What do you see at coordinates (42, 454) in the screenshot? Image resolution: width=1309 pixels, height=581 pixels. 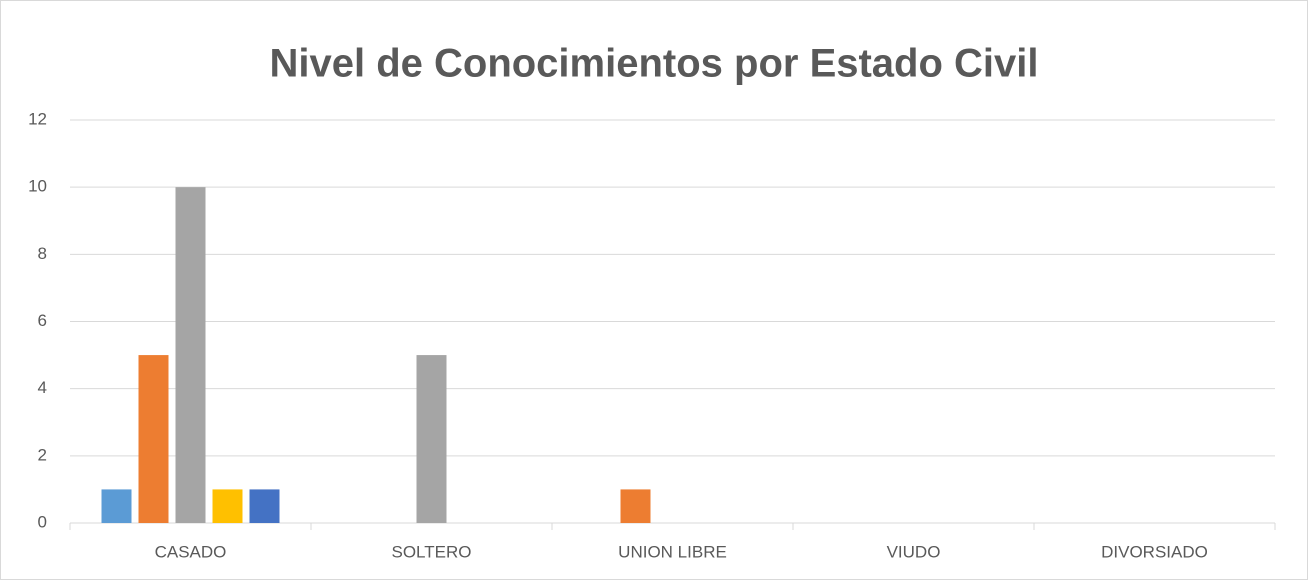 I see `y-tick-label: 2` at bounding box center [42, 454].